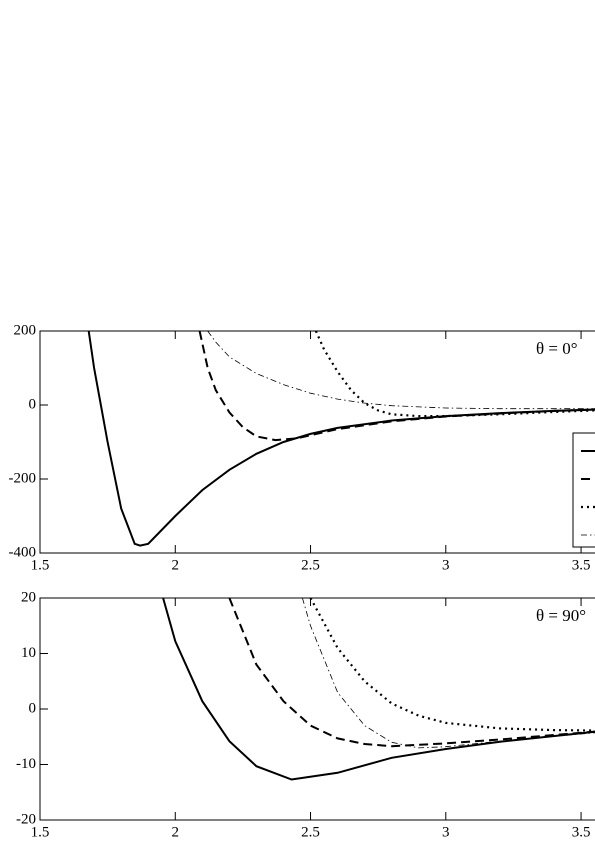  I want to click on annotation: θ = 90°, so click(561, 615).